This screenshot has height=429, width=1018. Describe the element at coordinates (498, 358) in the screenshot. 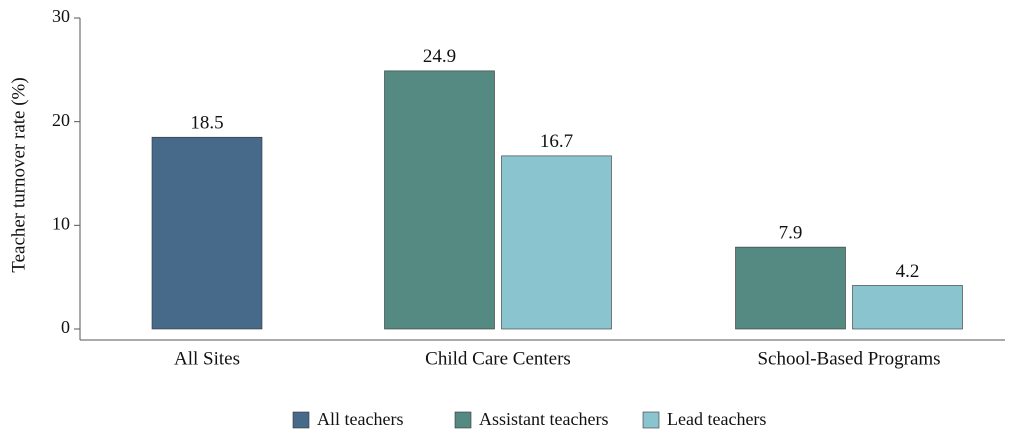

I see `x-tick-label: Child Care Centers` at that location.